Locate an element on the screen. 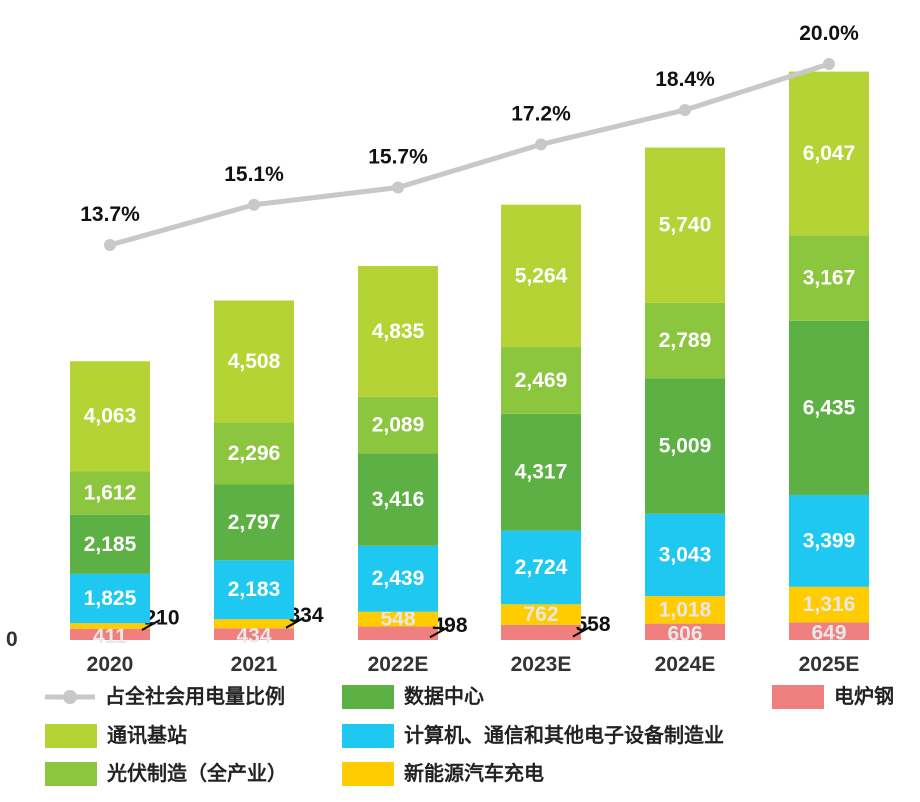 The width and height of the screenshot is (920, 802). legend-item-line-marker is located at coordinates (70, 697).